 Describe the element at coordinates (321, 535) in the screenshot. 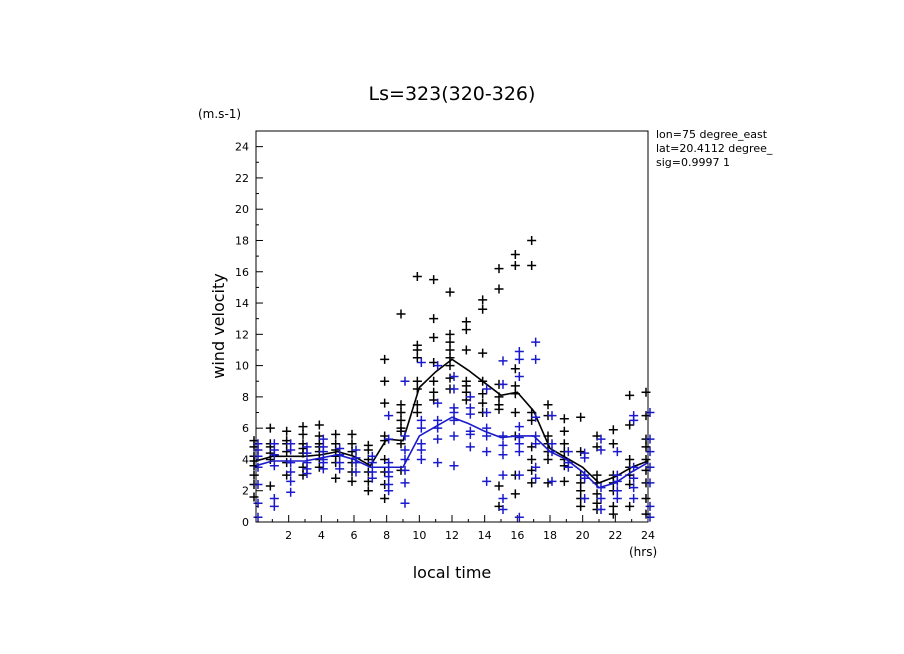

I see `x-tick-label: 4` at that location.